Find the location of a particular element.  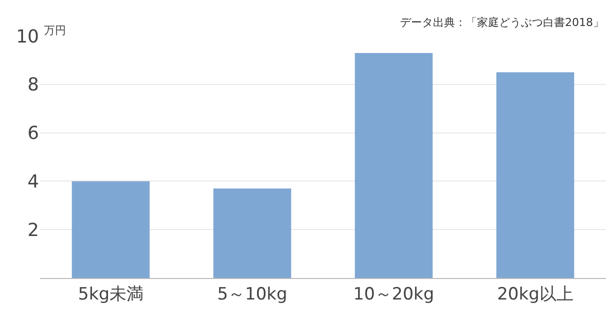

x-tick-label: 20kg以上 is located at coordinates (535, 294).